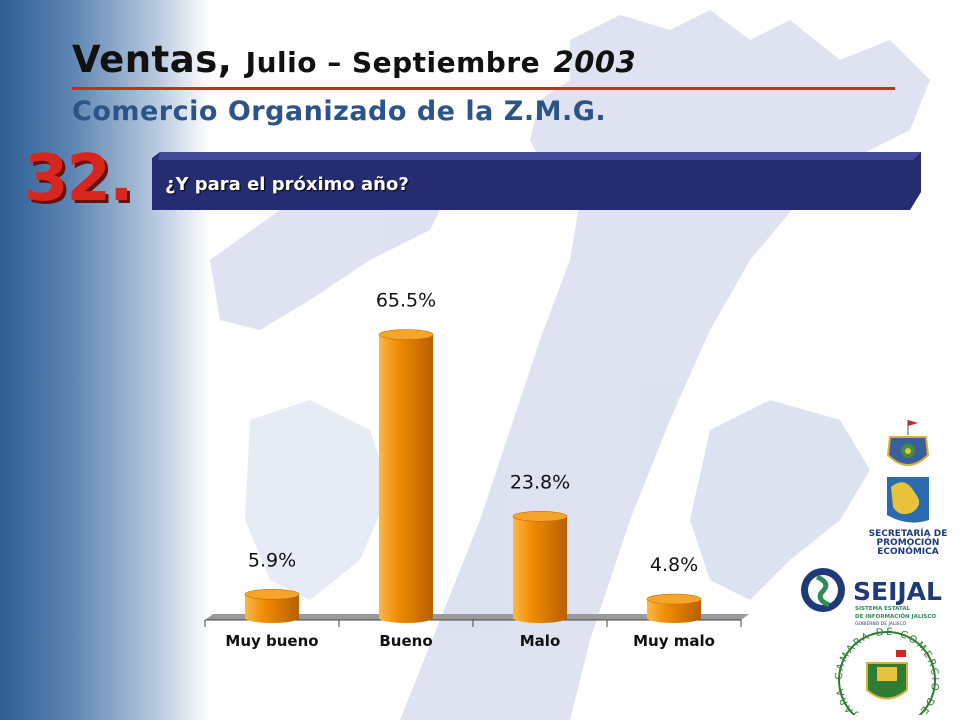 The image size is (960, 720). Describe the element at coordinates (272, 560) in the screenshot. I see `chart-data-label: 5.9%` at that location.